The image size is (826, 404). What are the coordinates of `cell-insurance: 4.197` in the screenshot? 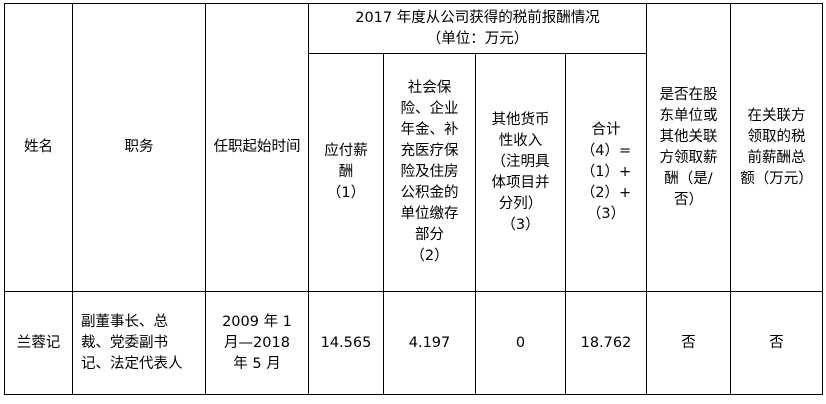 It's located at (429, 343).